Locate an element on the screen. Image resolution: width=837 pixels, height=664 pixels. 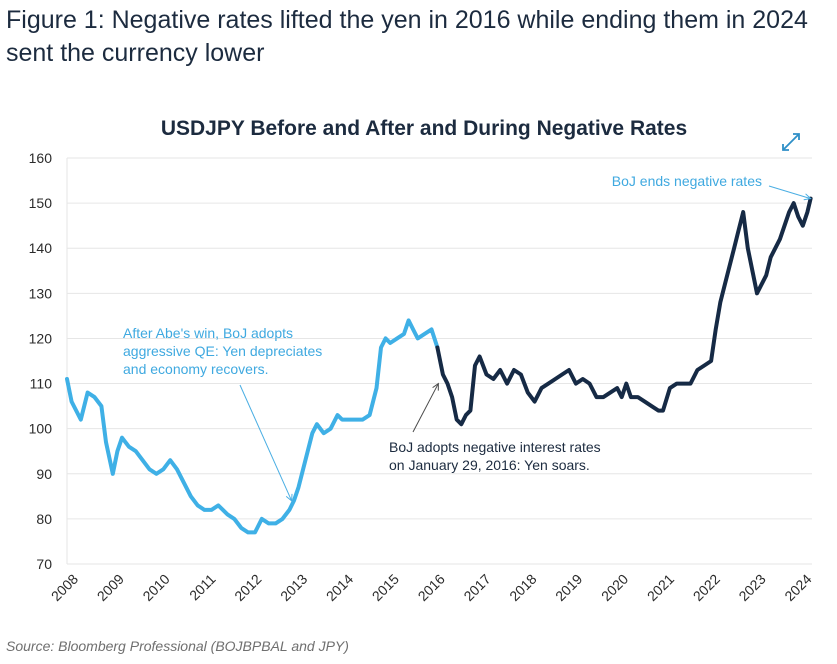
annotation-text: After Abe's win, BoJ adopts is located at coordinates (208, 333).